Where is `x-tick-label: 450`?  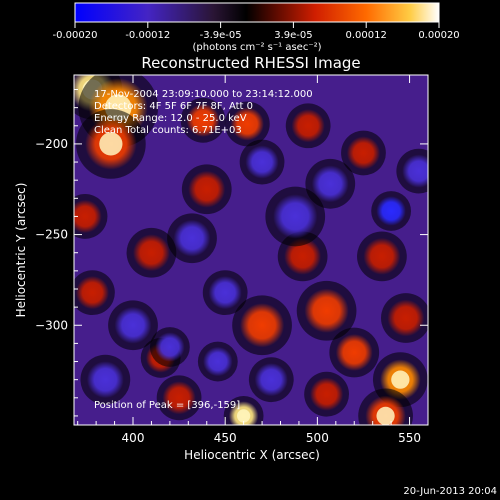
x-tick-label: 450 is located at coordinates (225, 438).